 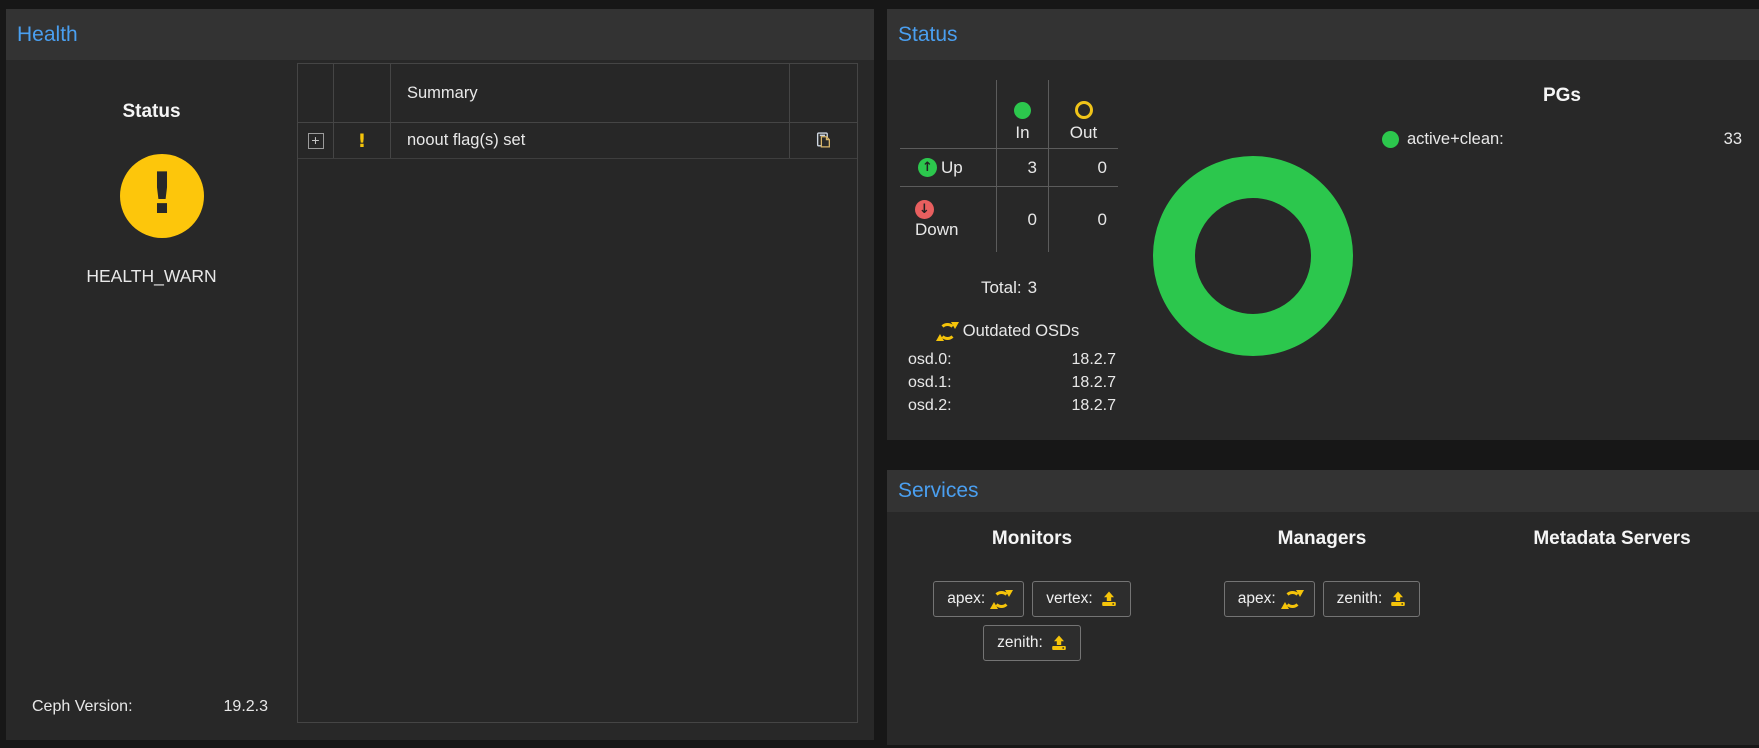 I want to click on ceph-version-value: 19.2.3, so click(x=245, y=706).